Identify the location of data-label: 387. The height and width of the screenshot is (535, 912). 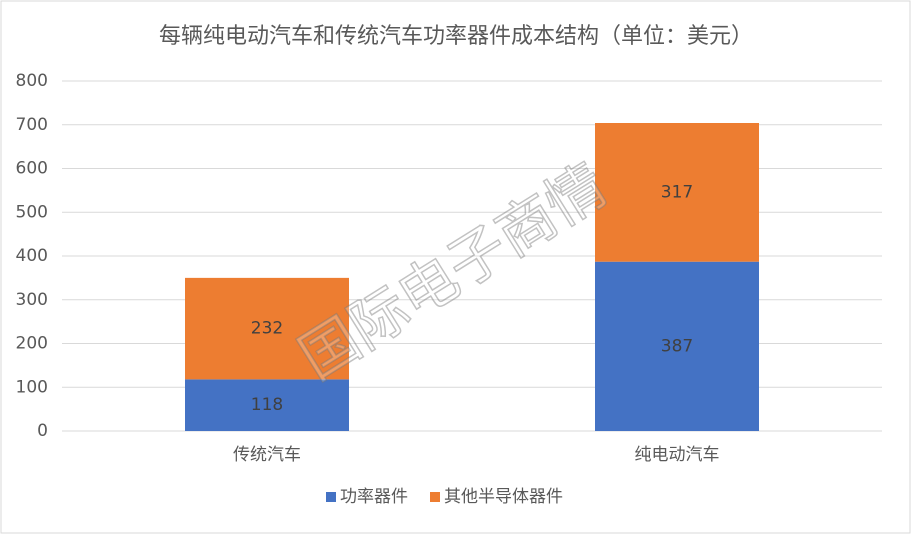
(677, 346).